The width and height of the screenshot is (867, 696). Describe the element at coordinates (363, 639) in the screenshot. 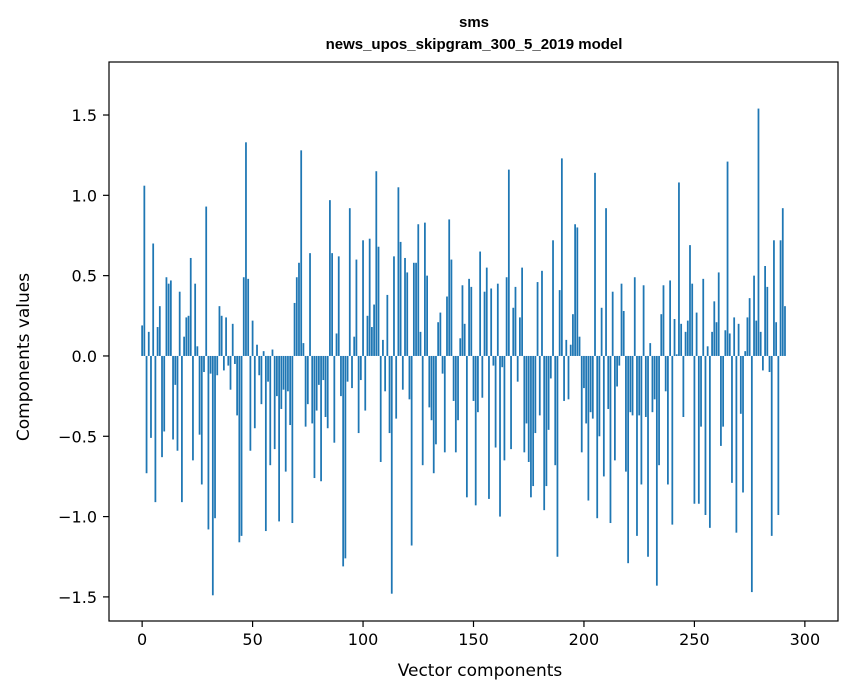

I see `x-tick-label: 100` at that location.